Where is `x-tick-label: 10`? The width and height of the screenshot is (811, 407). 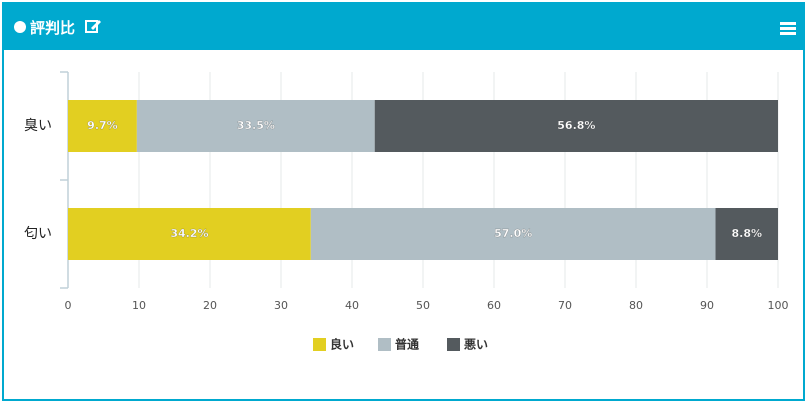 x-tick-label: 10 is located at coordinates (139, 305).